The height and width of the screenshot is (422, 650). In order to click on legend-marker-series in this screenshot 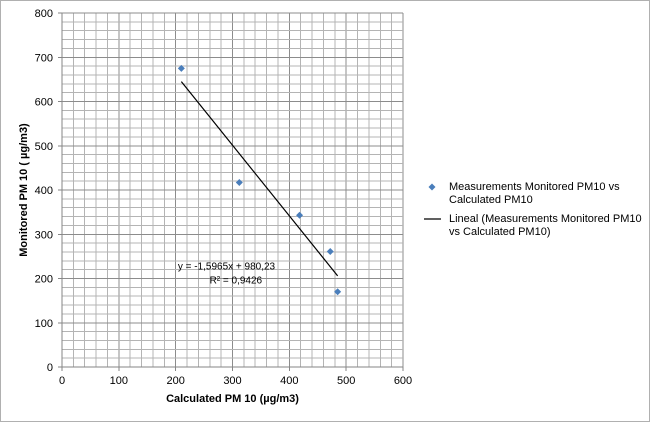, I will do `click(432, 187)`.